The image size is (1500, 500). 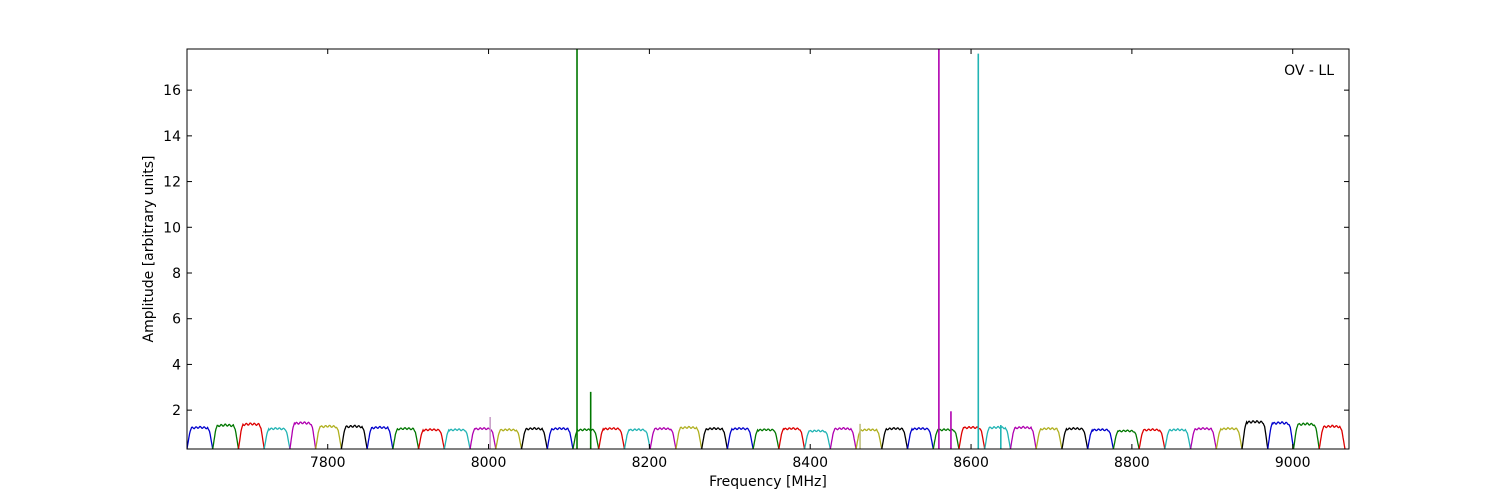 I want to click on y-tick-label: 14, so click(x=172, y=137).